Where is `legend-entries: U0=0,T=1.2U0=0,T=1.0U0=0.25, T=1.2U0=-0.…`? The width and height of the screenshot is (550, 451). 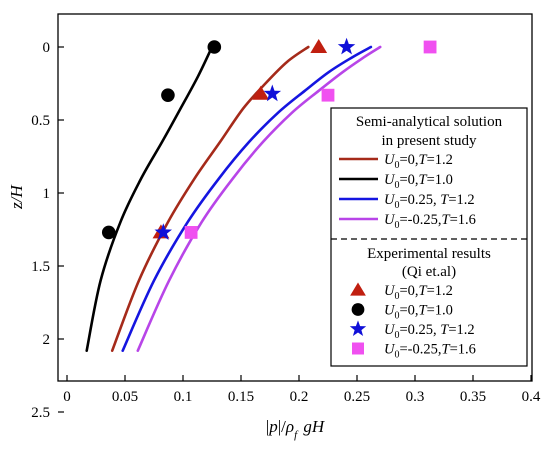
legend-entries: U0=0,T=1.2U0=0,T=1.0U0=0.25, T=1.2U0=-0.… is located at coordinates (407, 256).